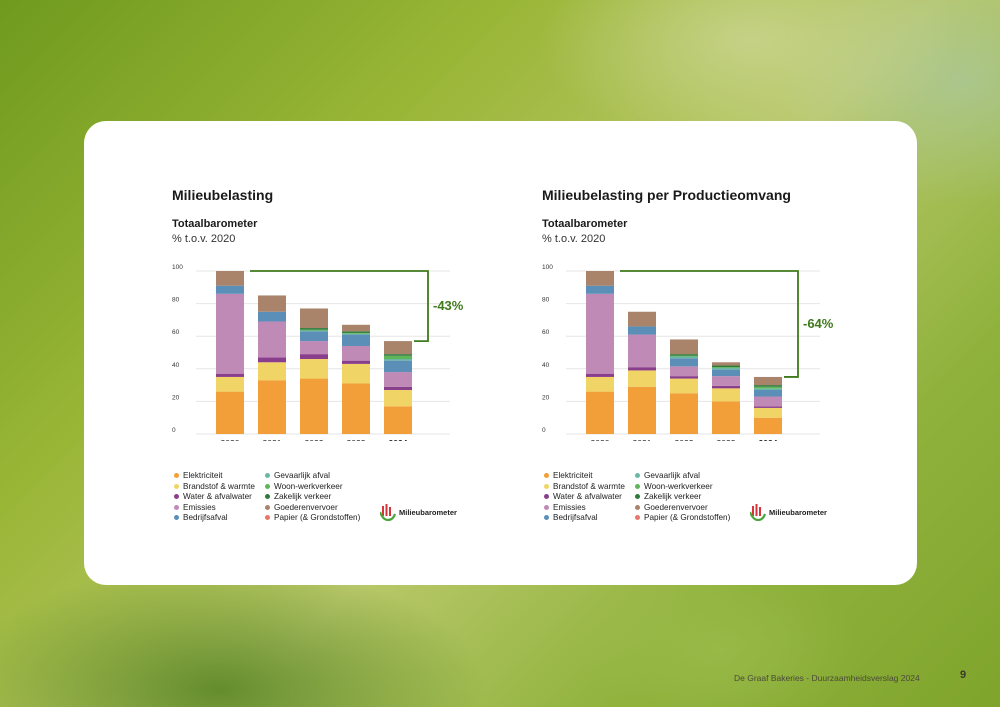 The image size is (1000, 707). Describe the element at coordinates (223, 195) in the screenshot. I see `chart-title: Milieubelasting` at that location.